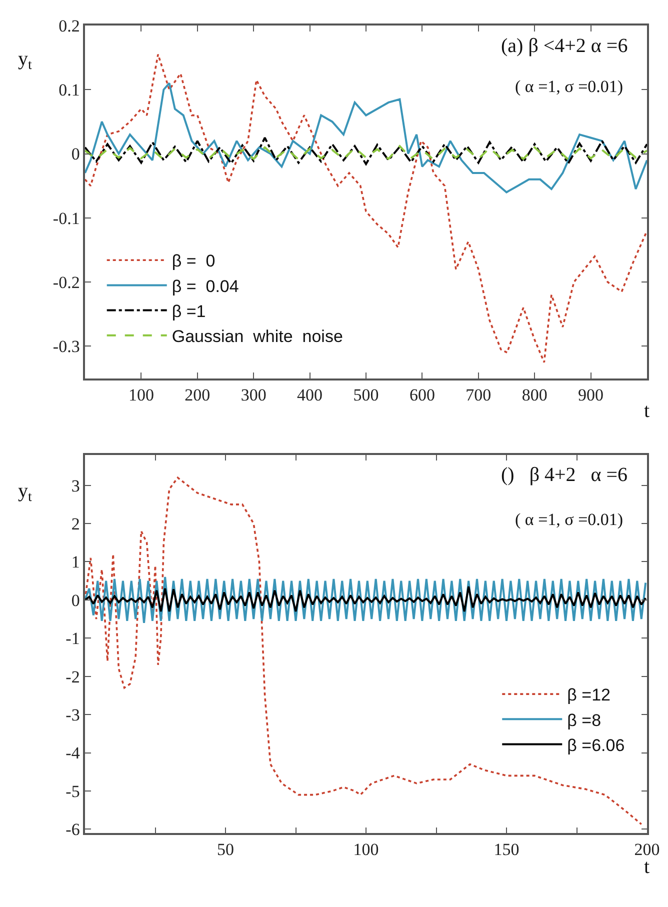 The height and width of the screenshot is (907, 668). What do you see at coordinates (66, 218) in the screenshot?
I see `y-tick-label: -0.1` at bounding box center [66, 218].